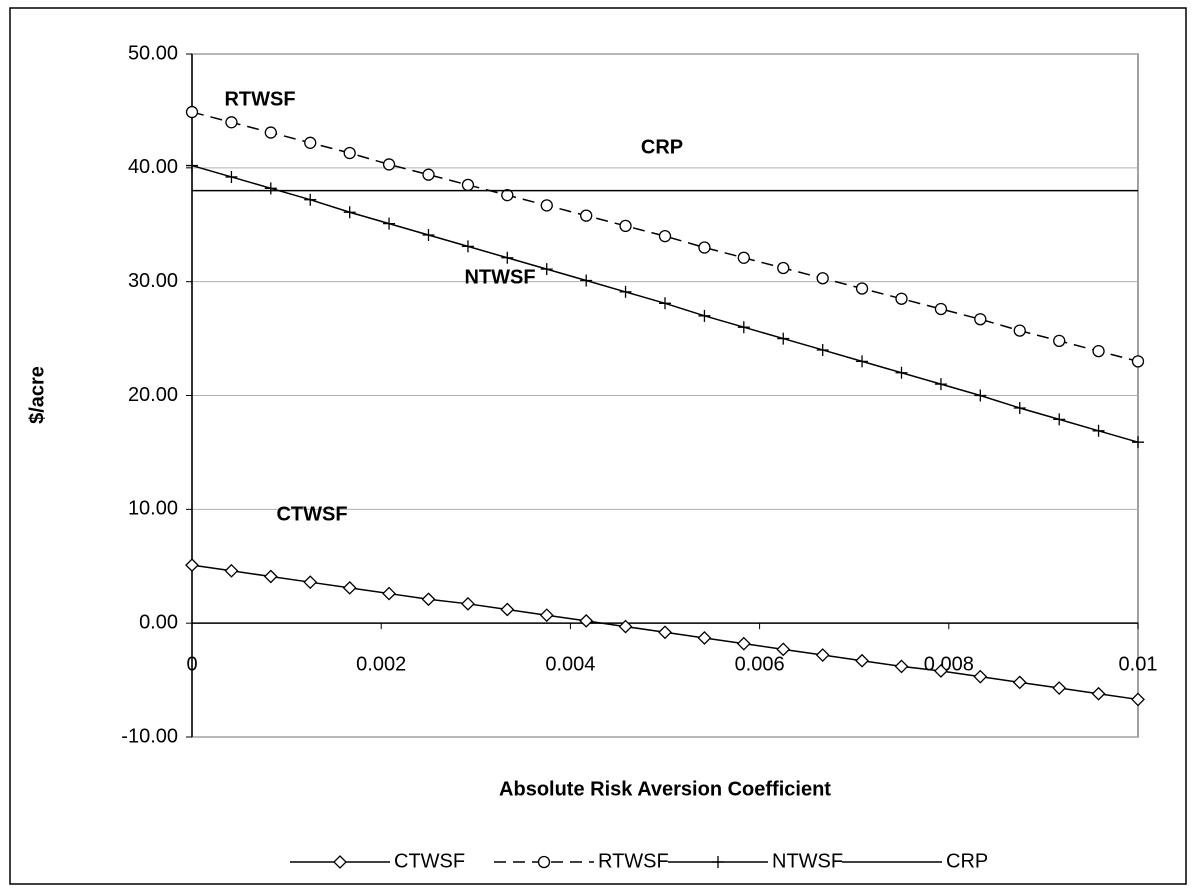 The height and width of the screenshot is (894, 1196). I want to click on legend: CTWSF RTWSF NTWSF CRP, so click(639, 861).